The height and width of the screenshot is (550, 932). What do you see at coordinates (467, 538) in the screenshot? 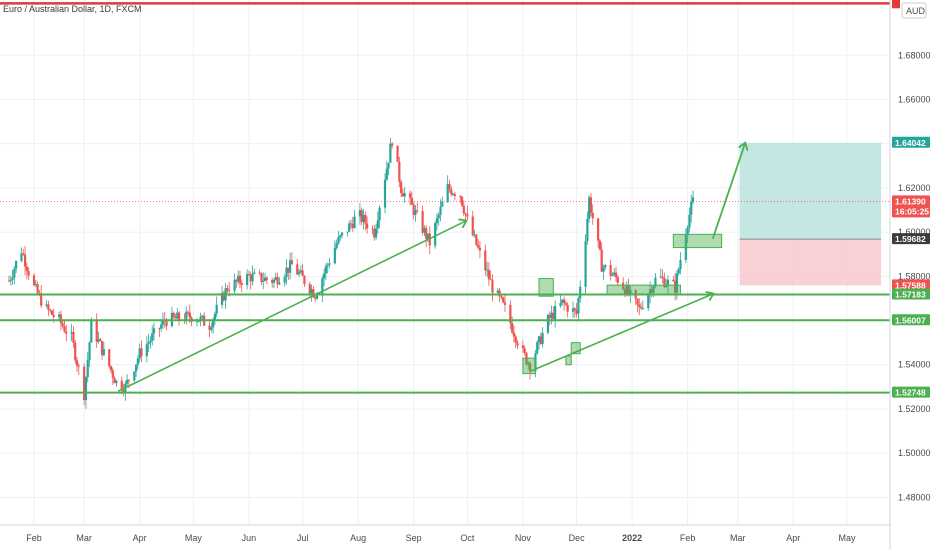
I see `x-tick-label: Oct` at bounding box center [467, 538].